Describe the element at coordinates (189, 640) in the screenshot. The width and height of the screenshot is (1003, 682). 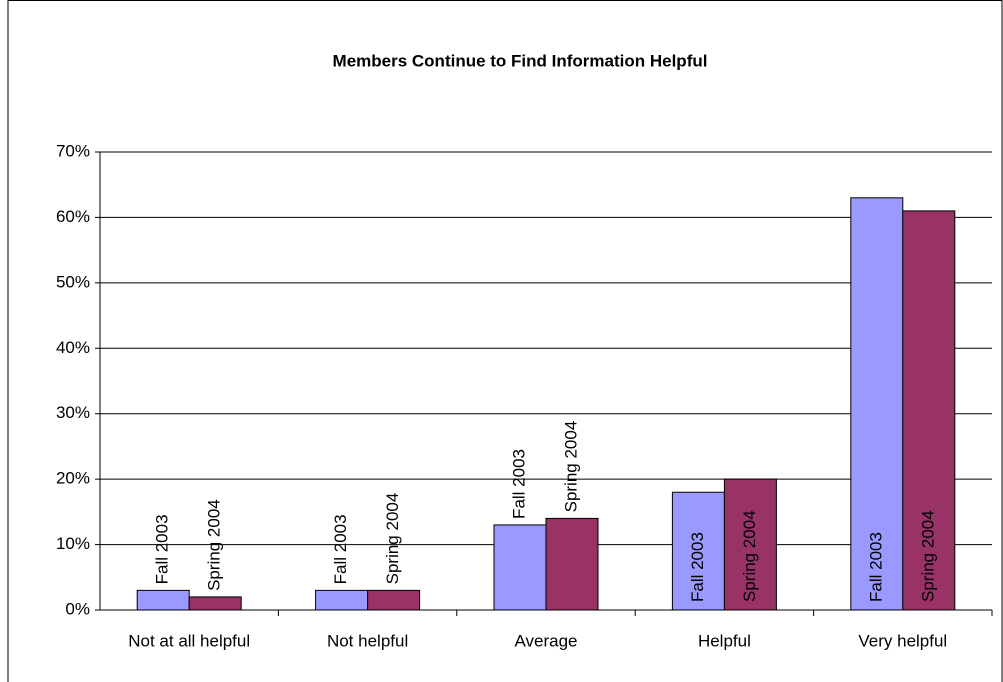
I see `x-tick-label: Not at all helpful` at that location.